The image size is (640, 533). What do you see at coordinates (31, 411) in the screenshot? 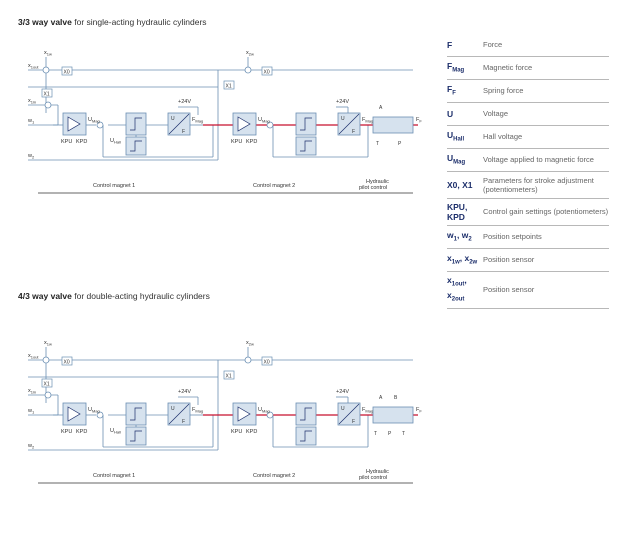
I see `svg-text: w1` at bounding box center [31, 411].